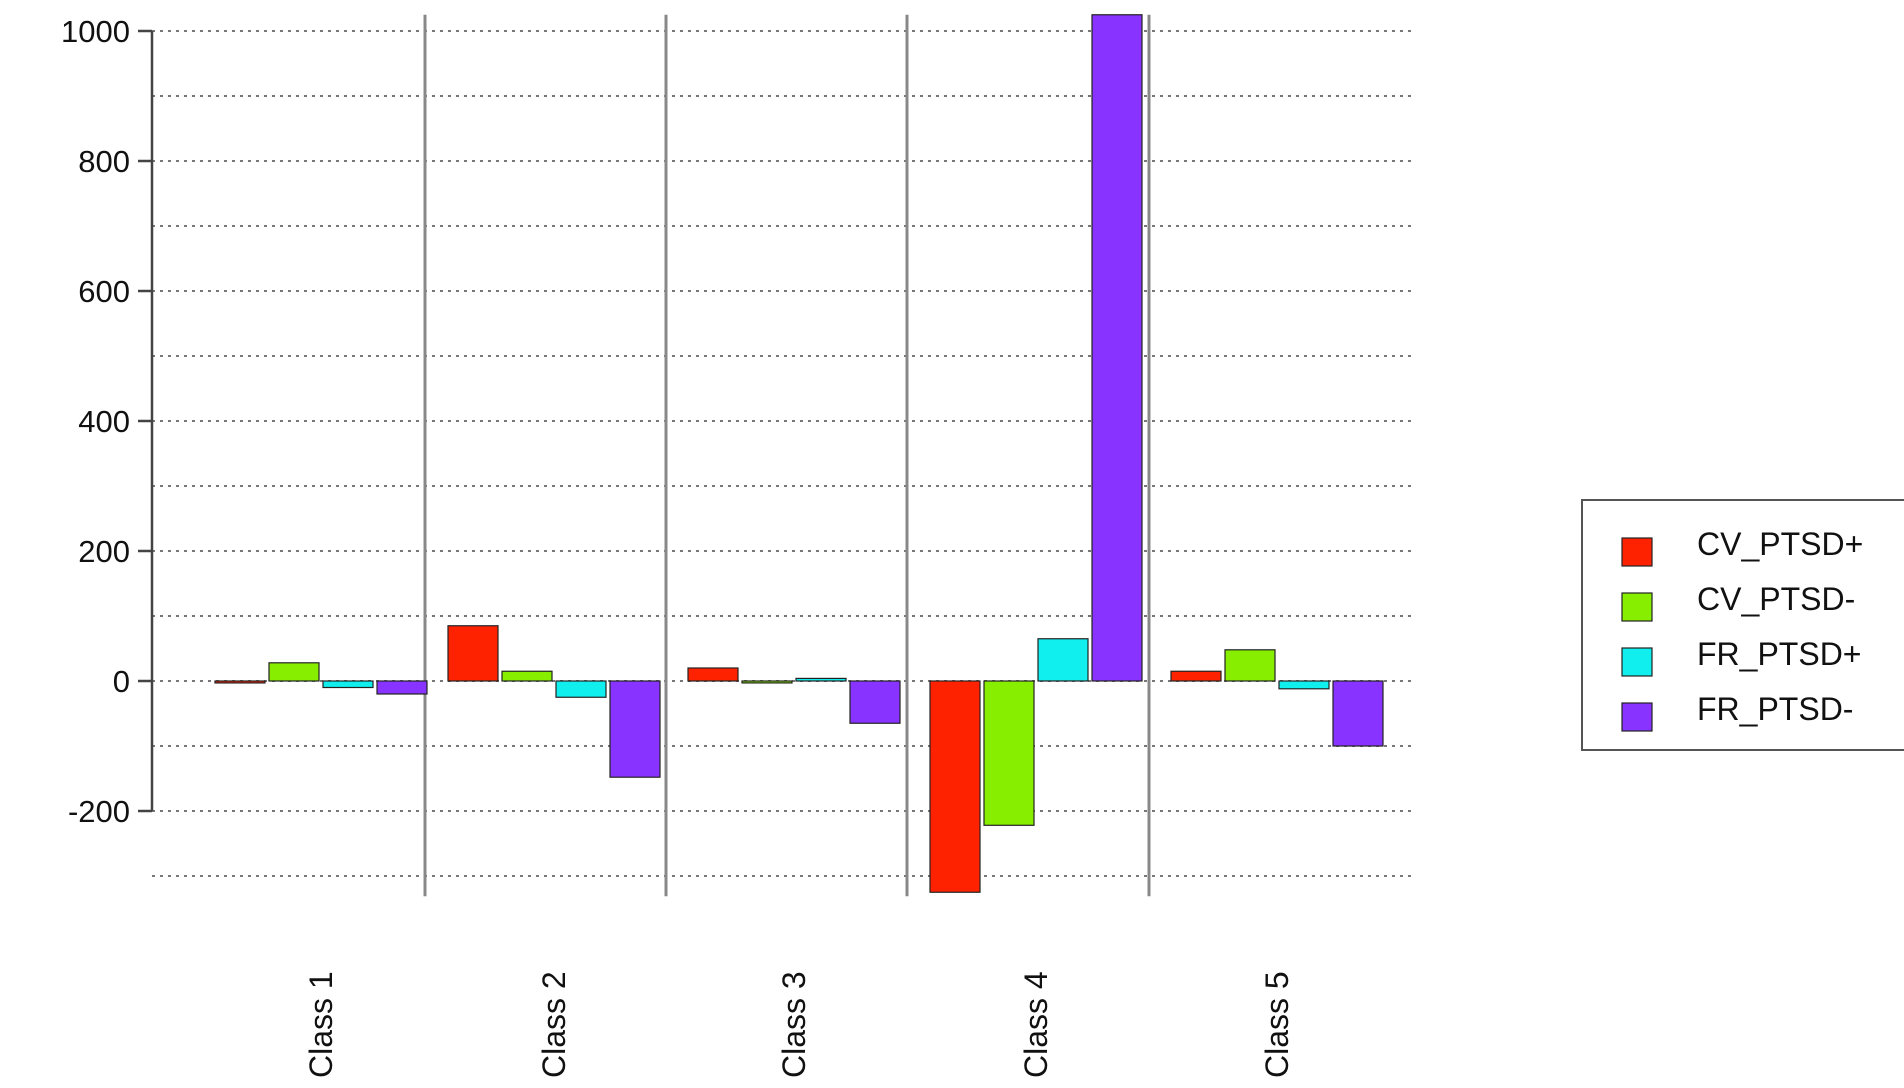 This screenshot has width=1904, height=1088. What do you see at coordinates (104, 551) in the screenshot?
I see `y-tick-label: 200` at bounding box center [104, 551].